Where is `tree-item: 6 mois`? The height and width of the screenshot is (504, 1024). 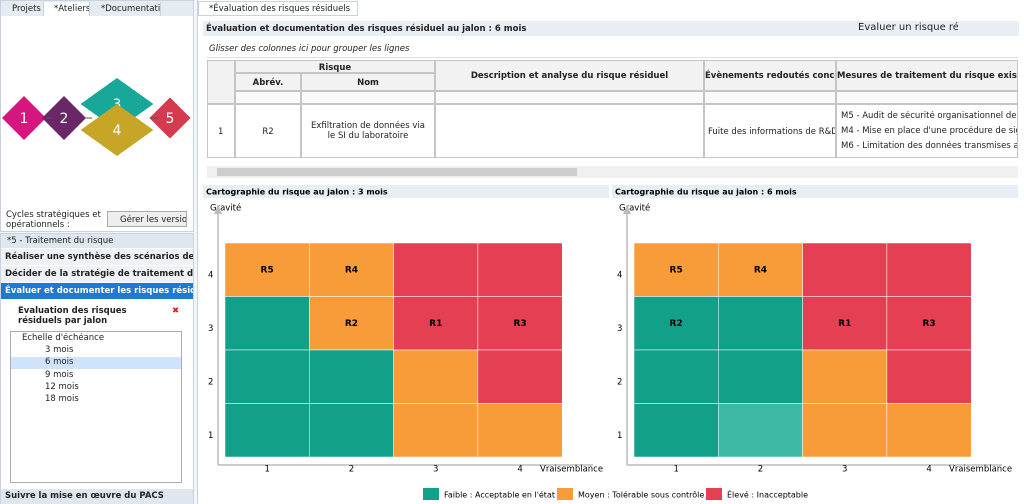
tree-item: 6 mois is located at coordinates (96, 363).